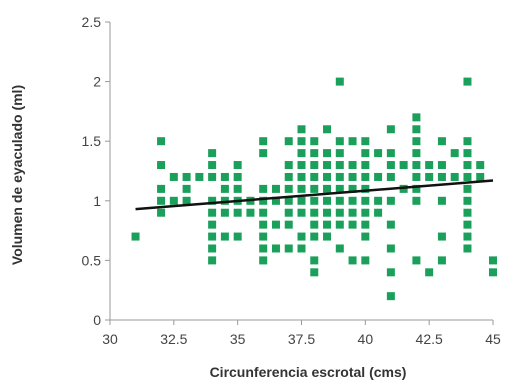 The width and height of the screenshot is (509, 386). Describe the element at coordinates (97, 320) in the screenshot. I see `y-tick-label: 0` at that location.